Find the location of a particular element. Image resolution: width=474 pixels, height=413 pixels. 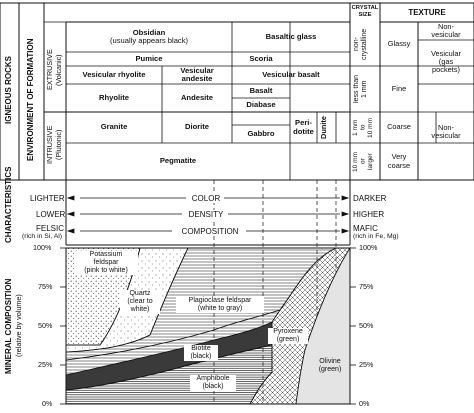

noncrystalline-cell: non- crystalline is located at coordinates (361, 44).